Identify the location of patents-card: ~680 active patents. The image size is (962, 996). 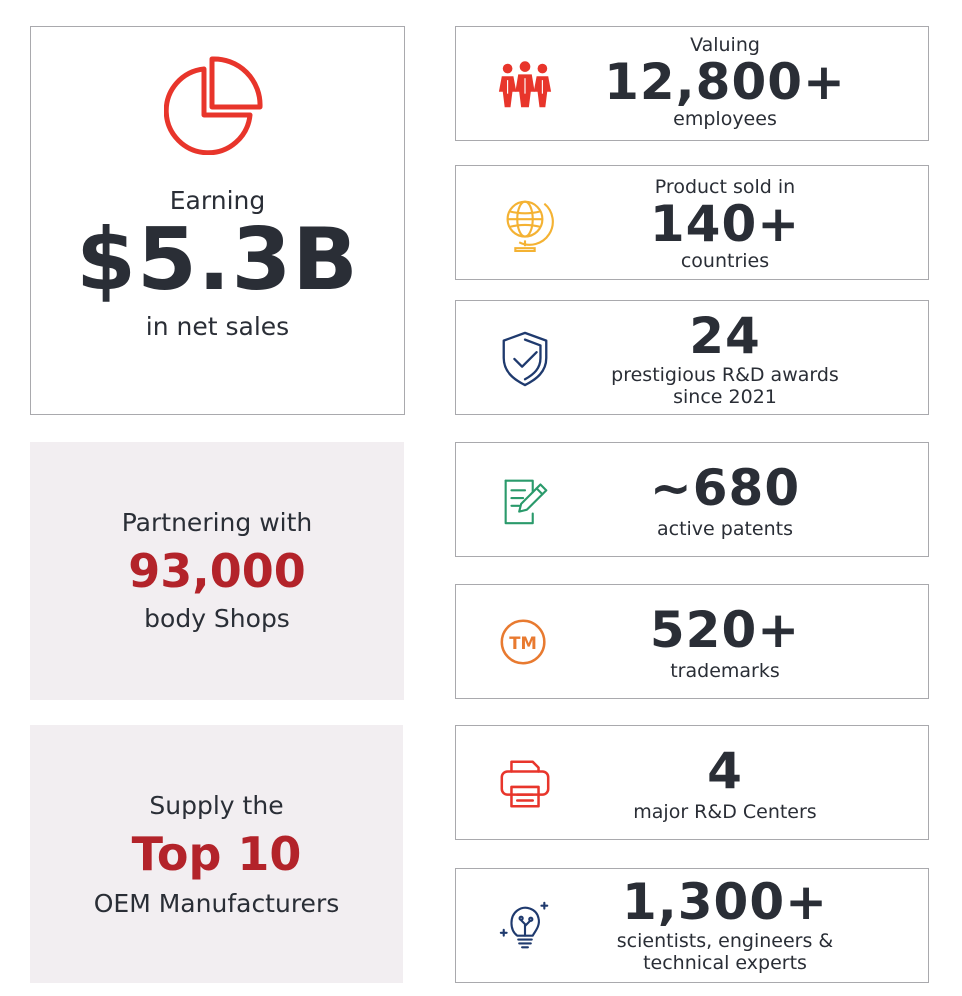
(692, 499).